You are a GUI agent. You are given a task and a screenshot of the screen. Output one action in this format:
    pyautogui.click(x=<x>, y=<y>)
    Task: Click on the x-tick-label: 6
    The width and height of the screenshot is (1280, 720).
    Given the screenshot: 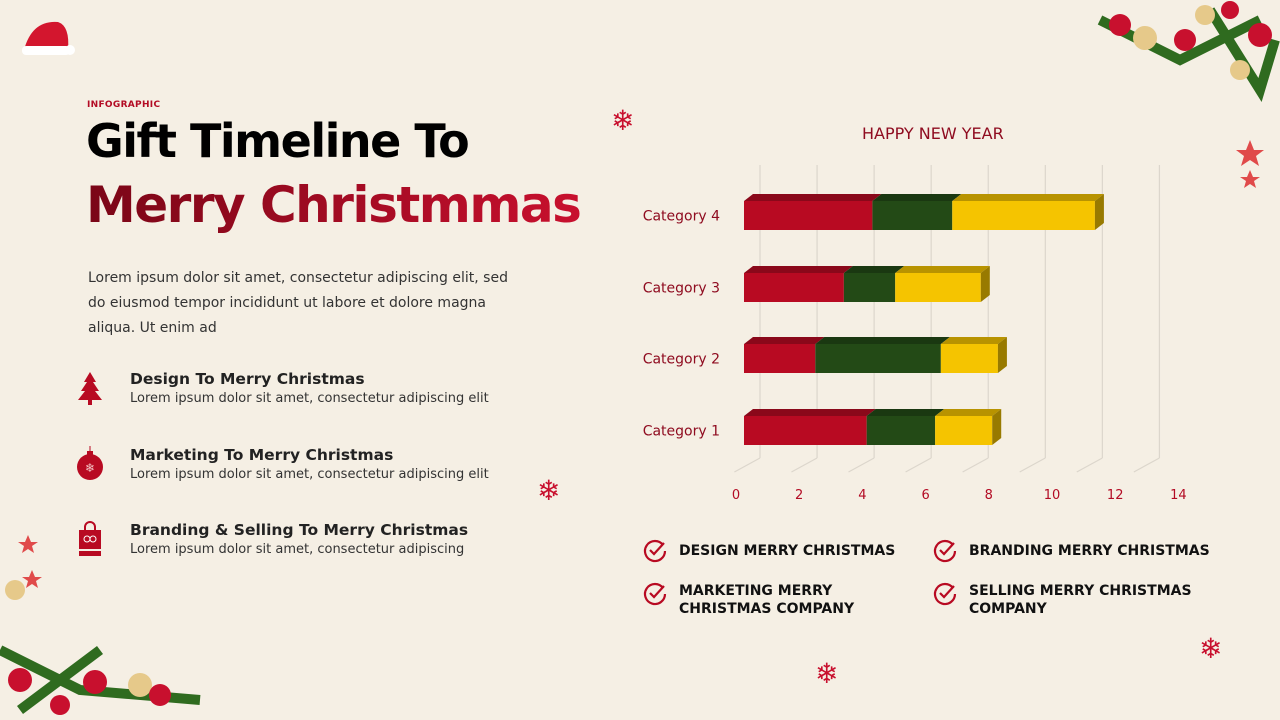 What is the action you would take?
    pyautogui.click(x=925, y=495)
    